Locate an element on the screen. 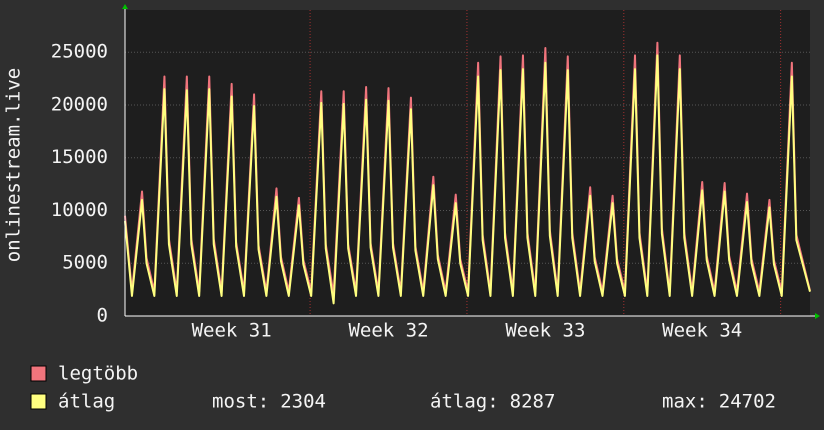  y-tick-label: 5000 is located at coordinates (85, 263).